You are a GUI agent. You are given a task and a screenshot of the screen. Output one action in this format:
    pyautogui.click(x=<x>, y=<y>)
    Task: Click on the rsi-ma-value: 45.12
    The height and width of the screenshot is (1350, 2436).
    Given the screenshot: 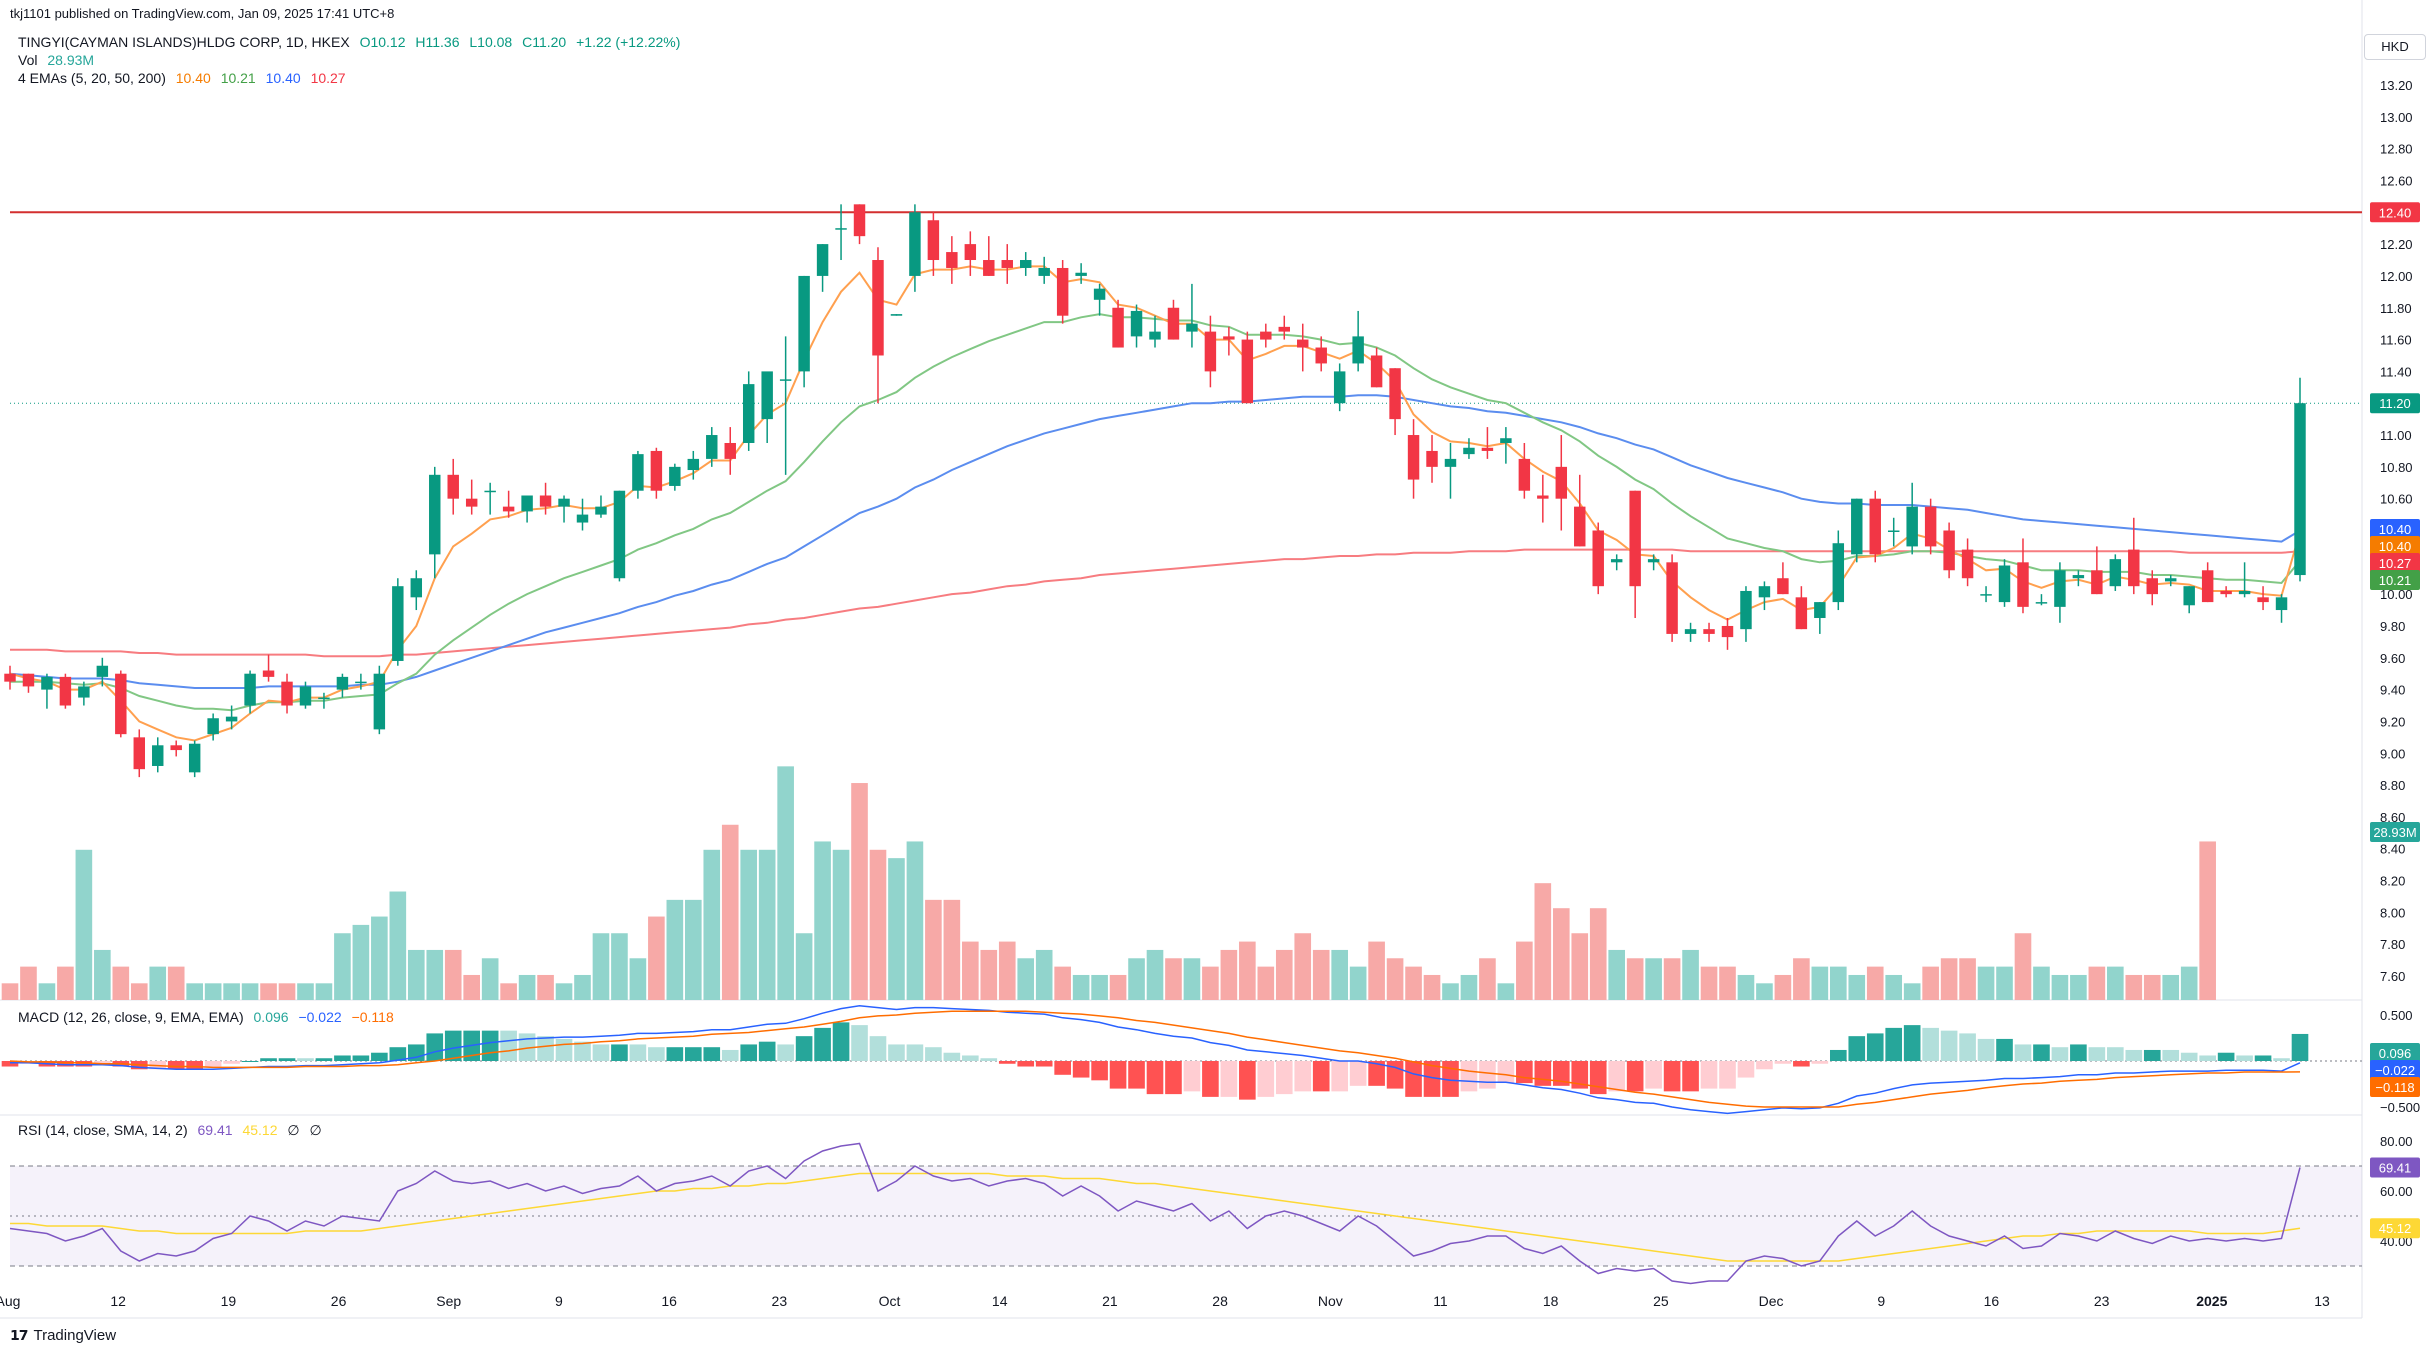 What is the action you would take?
    pyautogui.click(x=260, y=1130)
    